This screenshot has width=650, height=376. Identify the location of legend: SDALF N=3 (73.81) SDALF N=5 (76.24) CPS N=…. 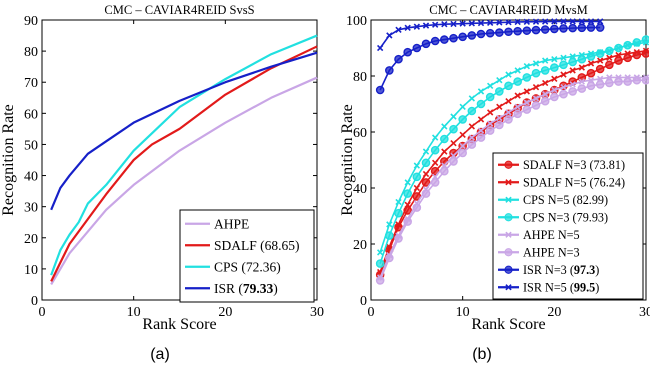
(568, 226).